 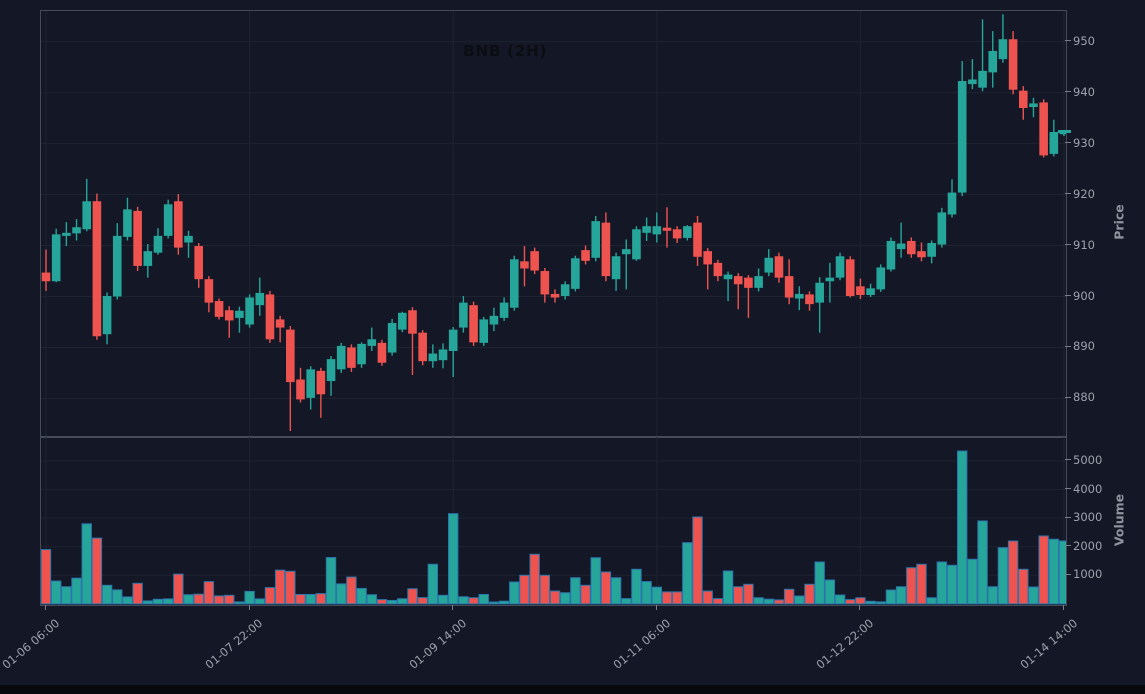 I want to click on volume-tick-label: 1000, so click(x=1088, y=574).